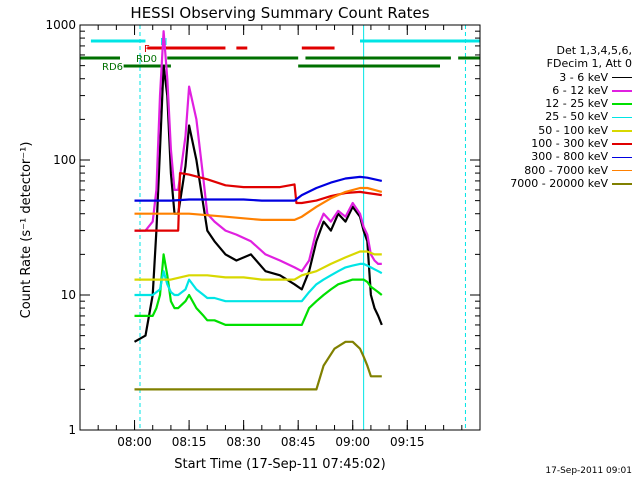  I want to click on legend-entry-label: 25 - 50 keV, so click(576, 117).